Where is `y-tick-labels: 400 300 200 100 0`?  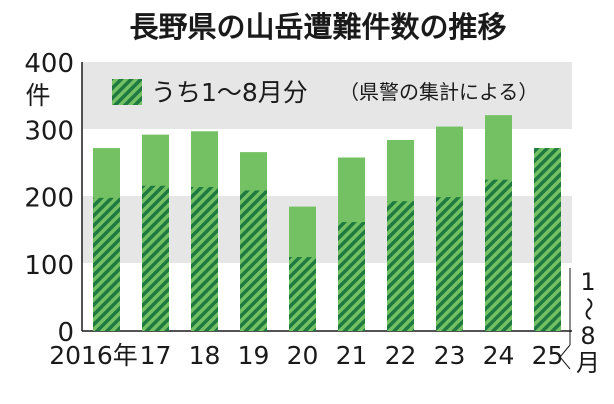
y-tick-labels: 400 300 200 100 0 is located at coordinates (49, 198).